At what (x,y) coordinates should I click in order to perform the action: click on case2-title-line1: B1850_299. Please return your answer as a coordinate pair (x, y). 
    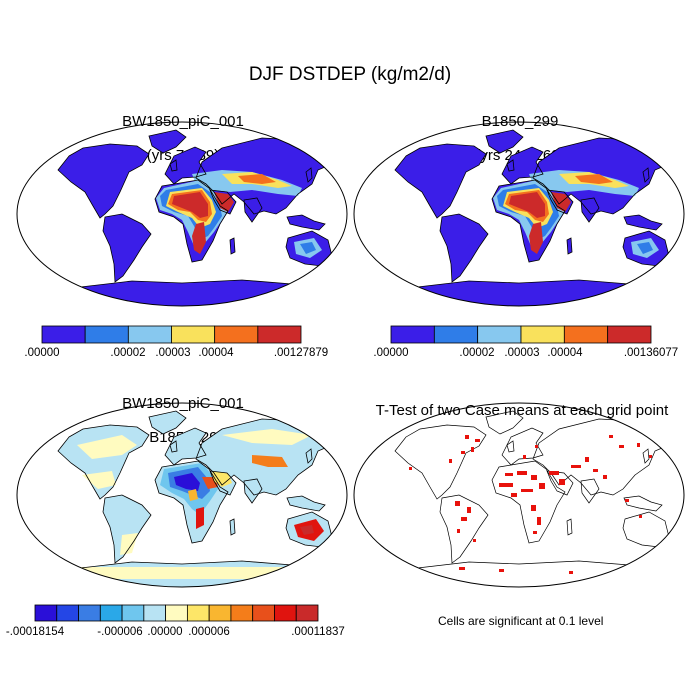
    Looking at the image, I should click on (520, 121).